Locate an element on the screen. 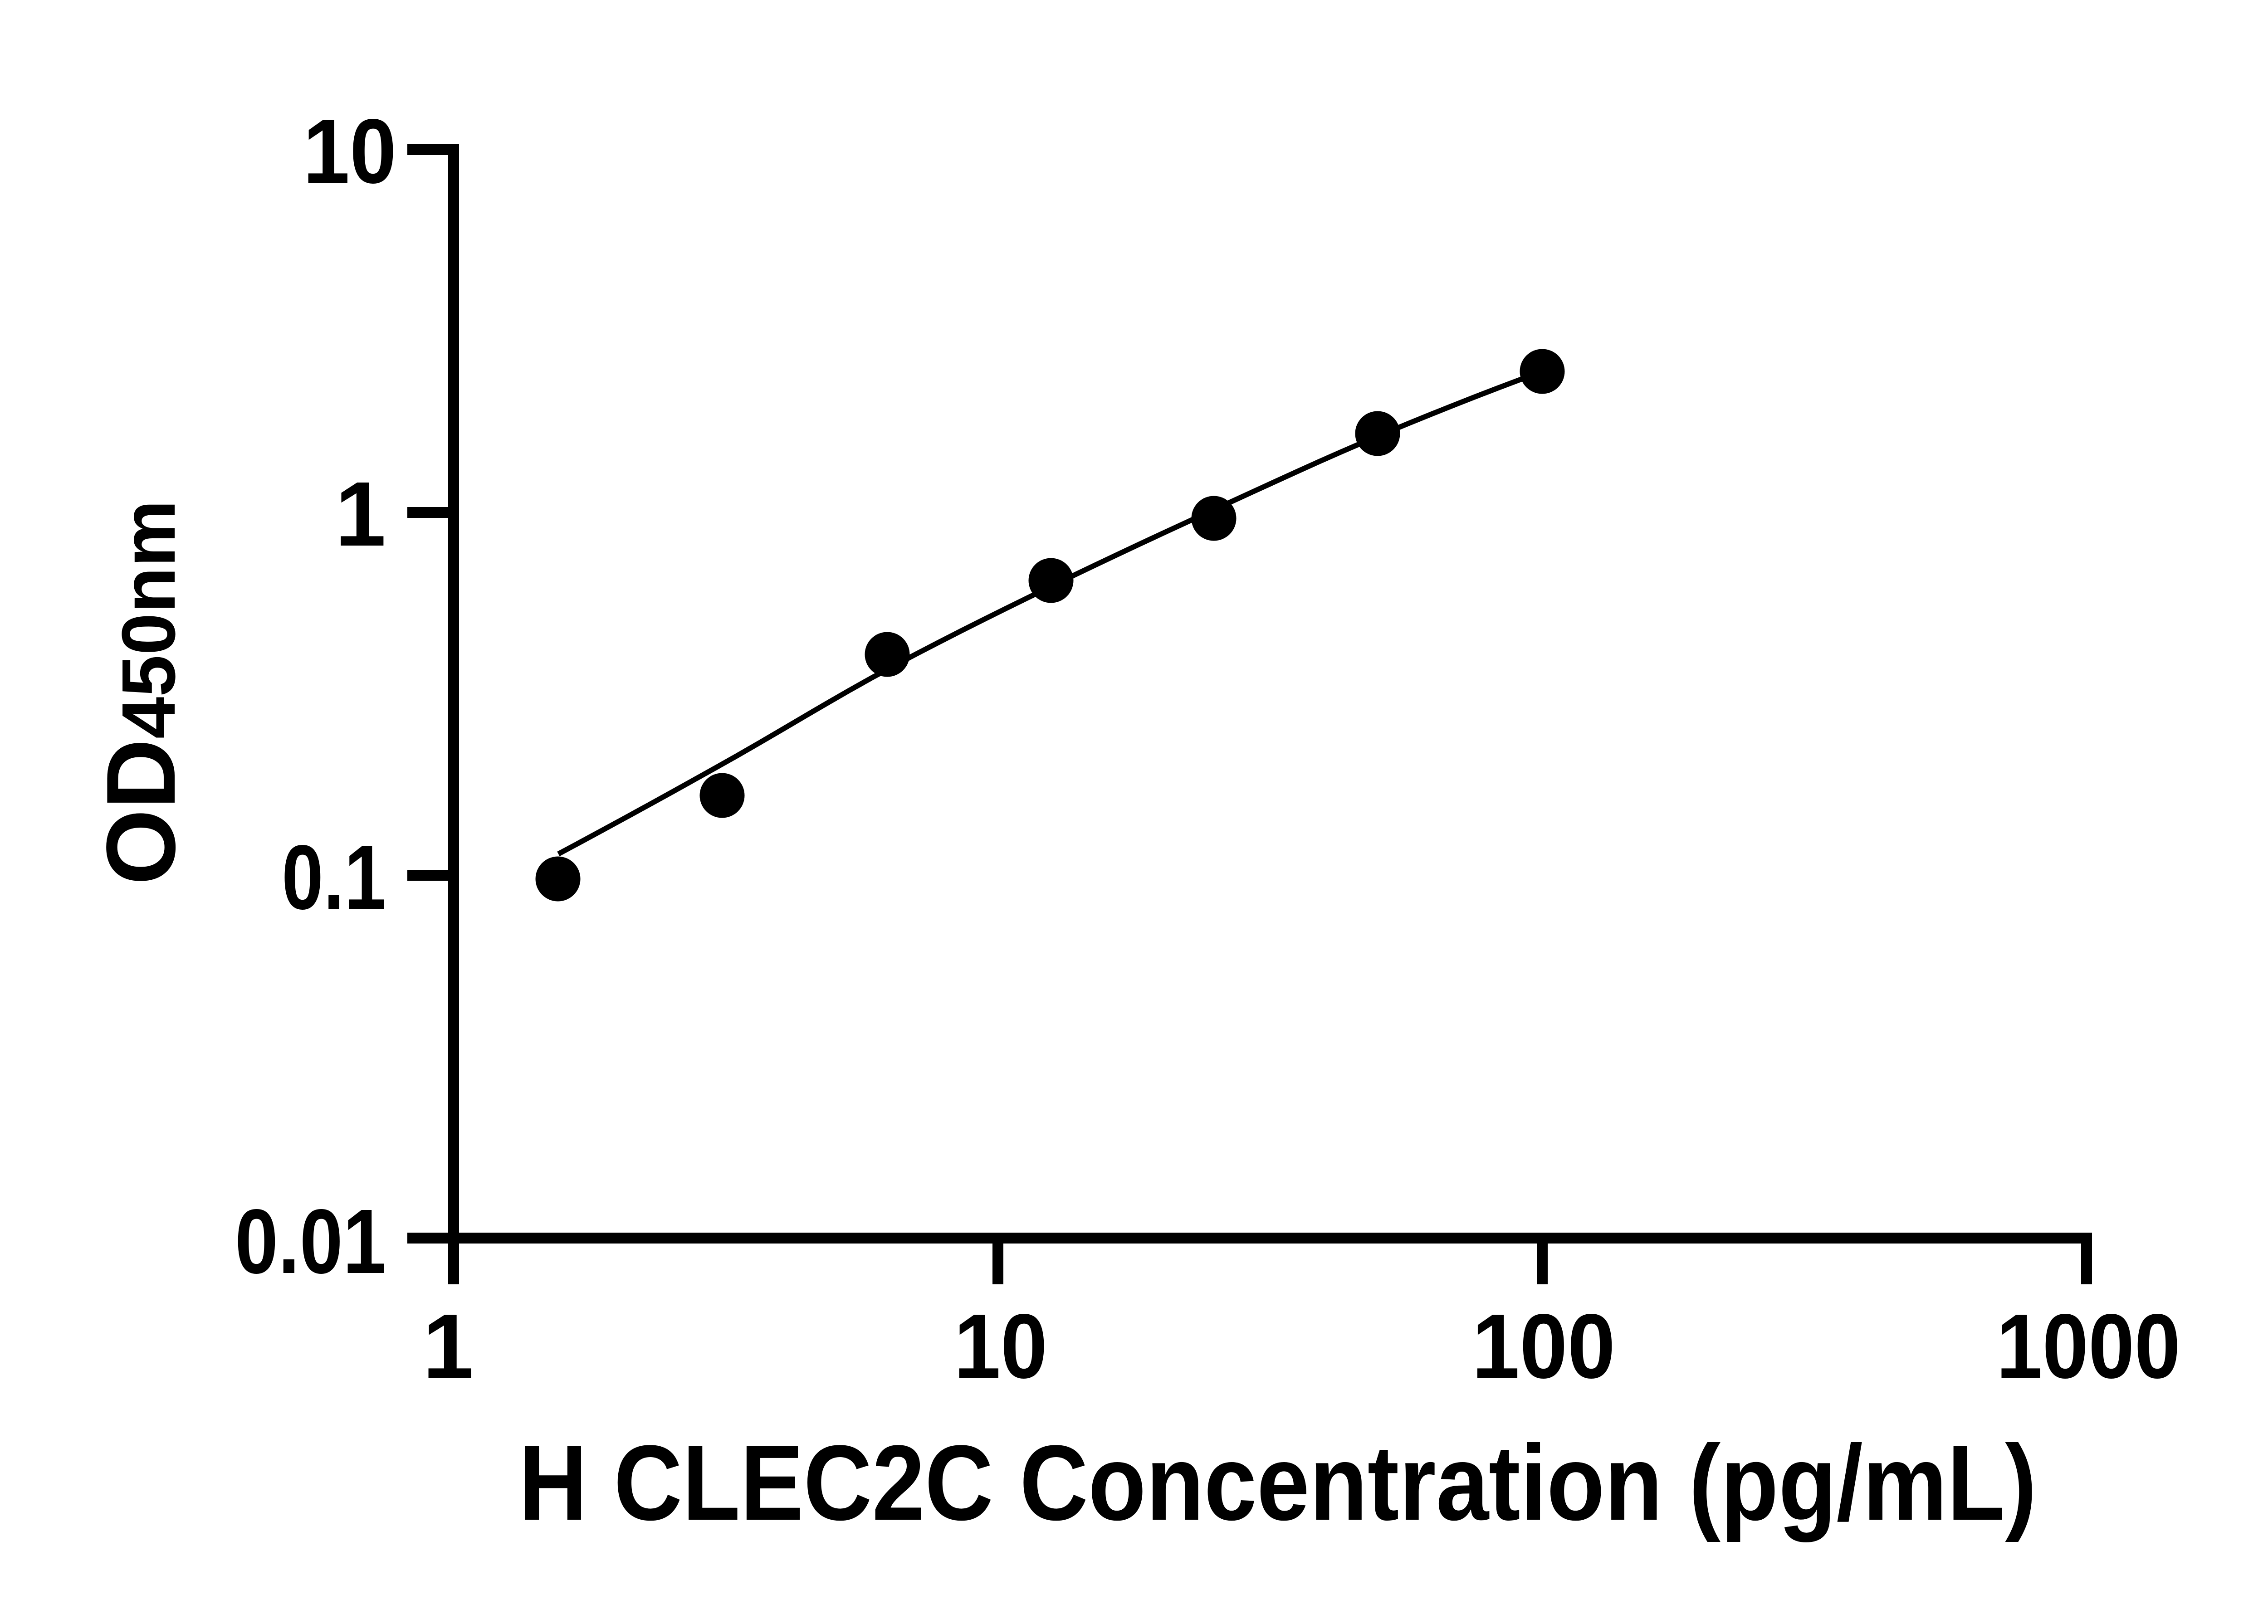  svg-text: 0.1 is located at coordinates (334, 877).